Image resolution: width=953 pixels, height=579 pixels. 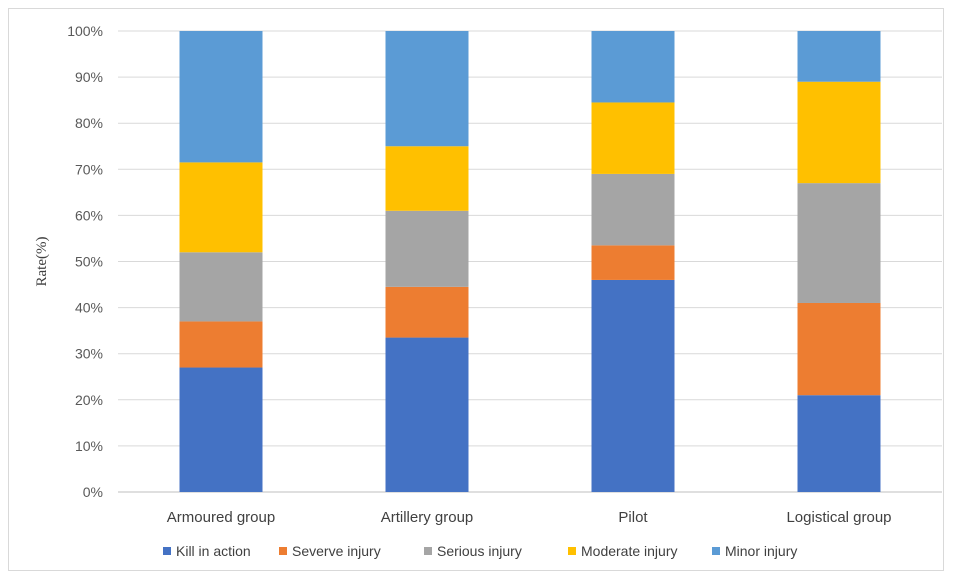 What do you see at coordinates (85, 31) in the screenshot?
I see `y-tick-label: 100%` at bounding box center [85, 31].